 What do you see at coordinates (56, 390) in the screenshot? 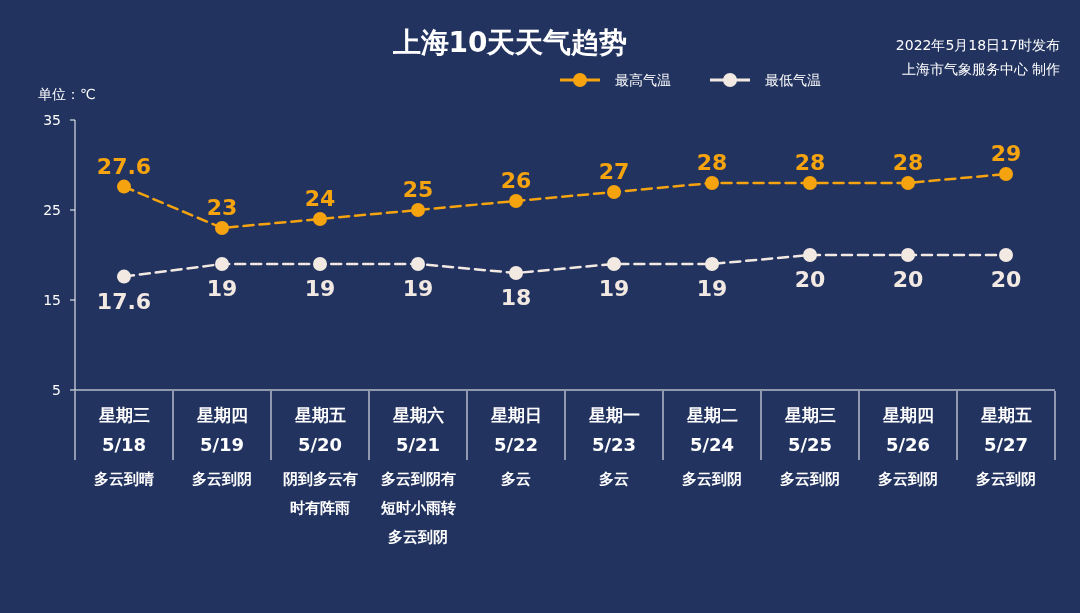
I see `y-tick-label: 5` at bounding box center [56, 390].